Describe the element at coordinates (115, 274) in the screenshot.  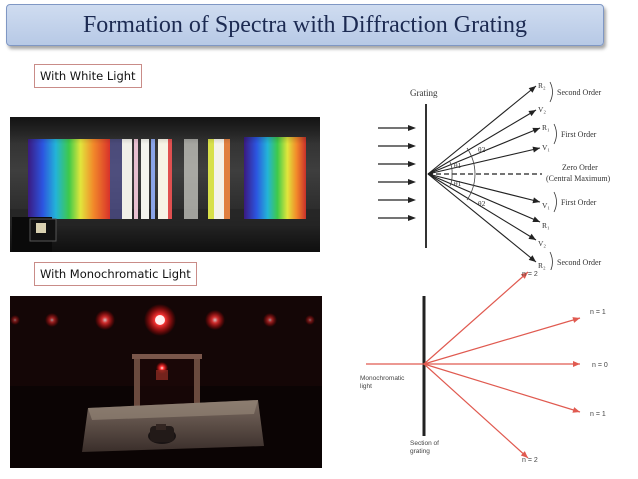
I see `monochromatic-light-label: With Monochromatic Light` at that location.